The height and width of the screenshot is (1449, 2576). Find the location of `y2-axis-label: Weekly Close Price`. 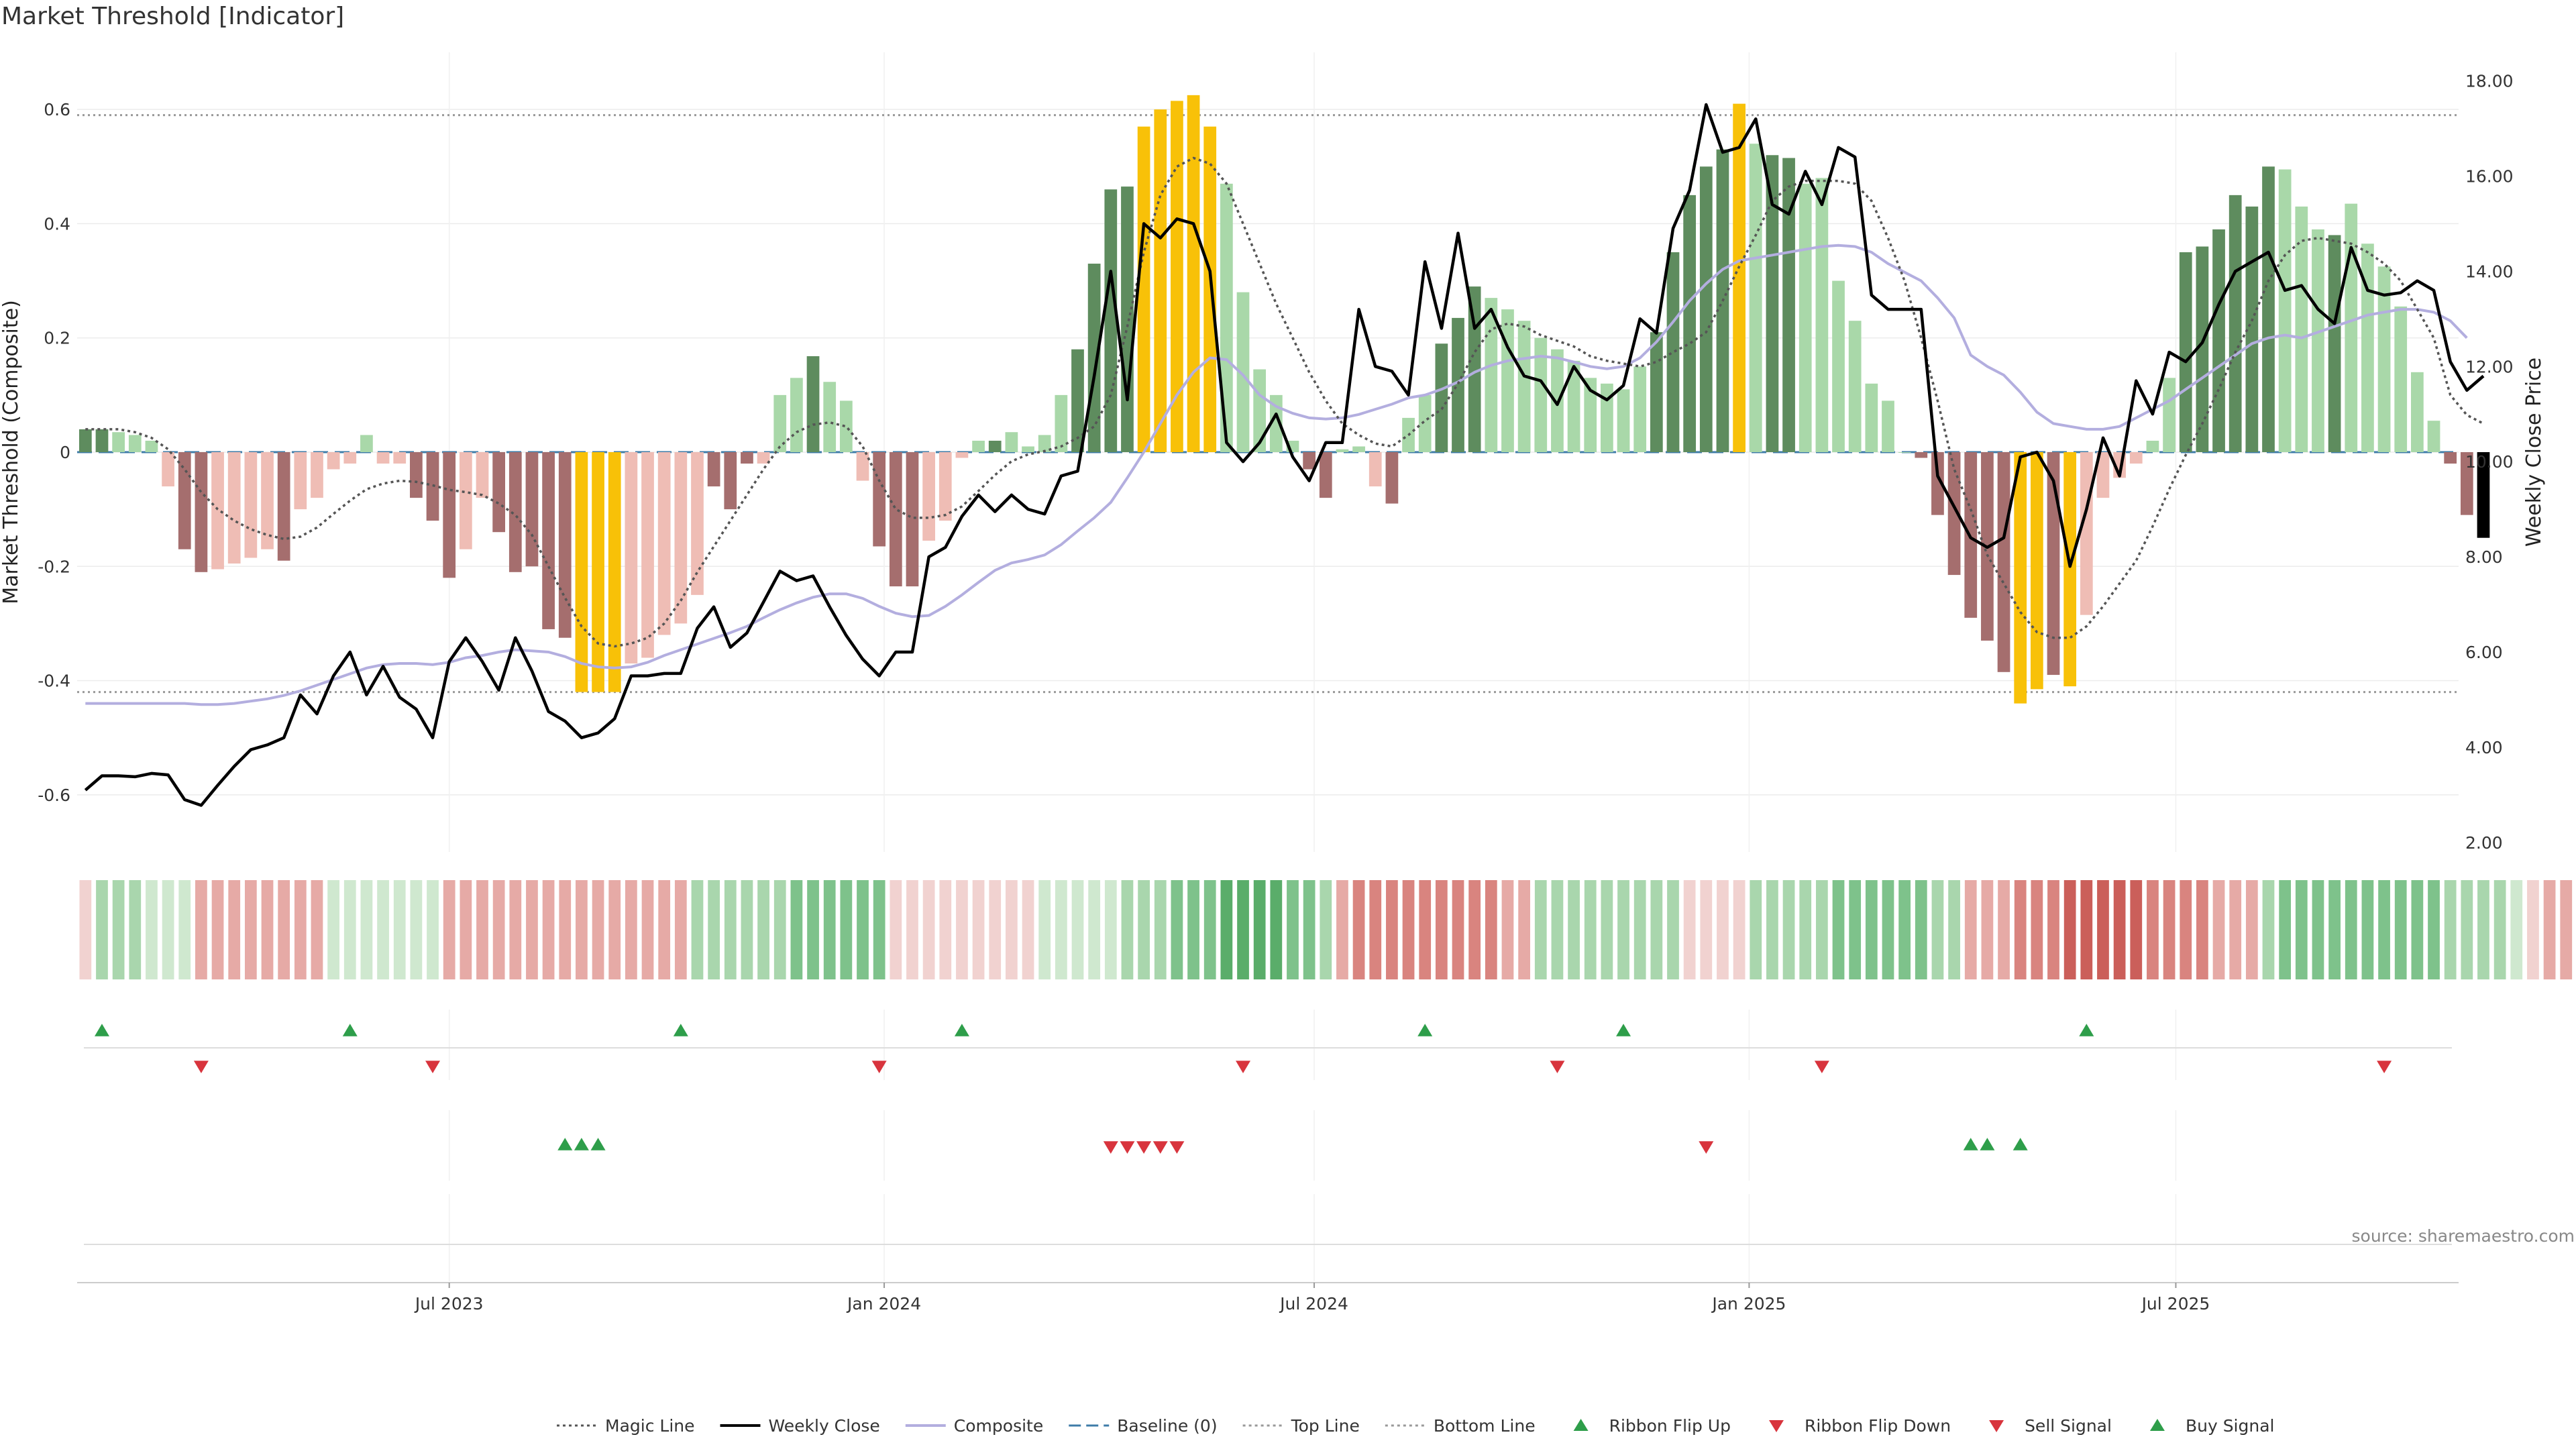

y2-axis-label: Weekly Close Price is located at coordinates (2534, 452).